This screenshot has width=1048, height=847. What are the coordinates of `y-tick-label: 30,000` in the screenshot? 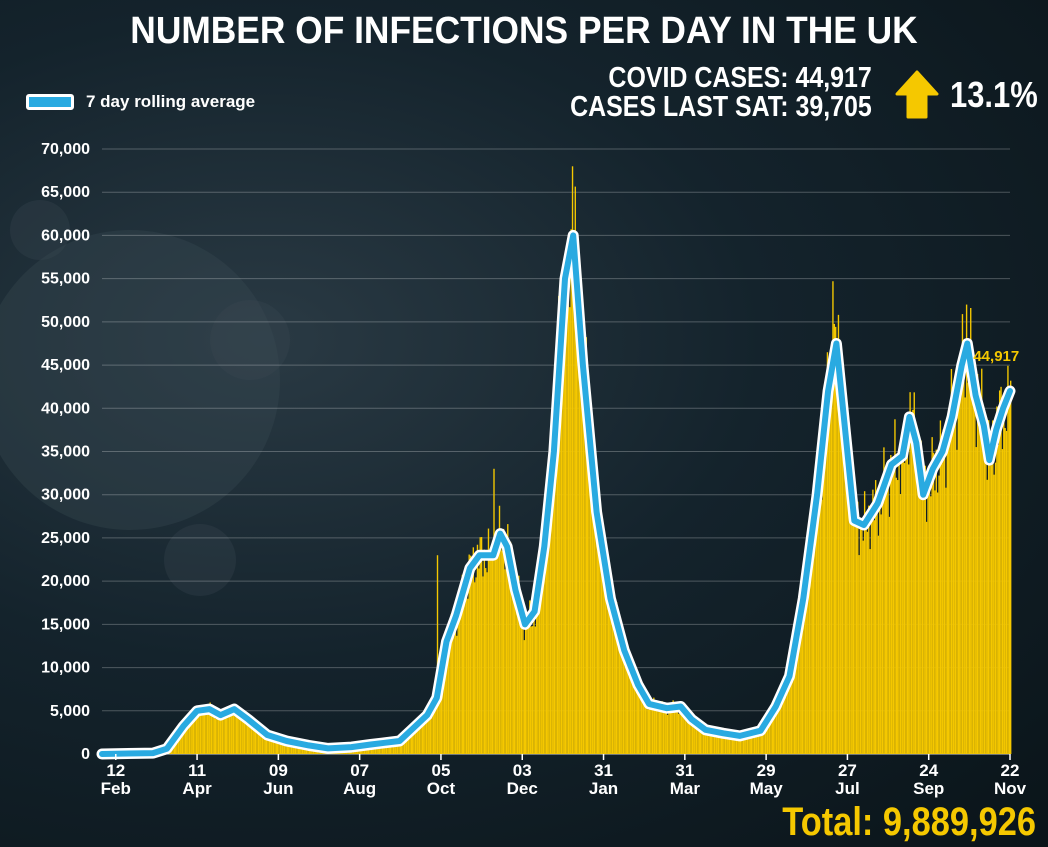 It's located at (65, 495).